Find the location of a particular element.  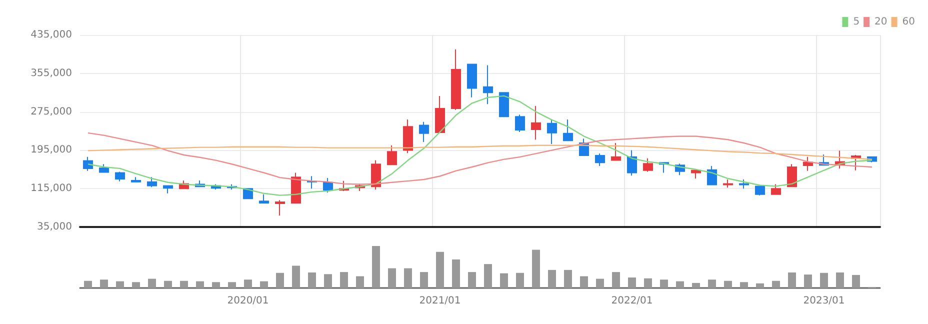

legend-label: 60 is located at coordinates (909, 22).